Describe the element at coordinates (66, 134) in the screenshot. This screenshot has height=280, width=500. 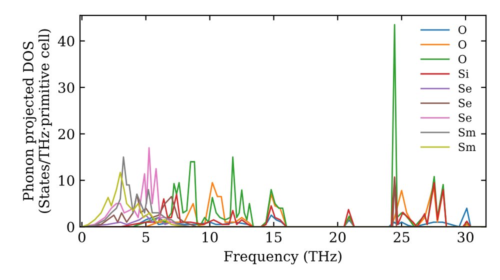
I see `y-tick-label: 20` at that location.